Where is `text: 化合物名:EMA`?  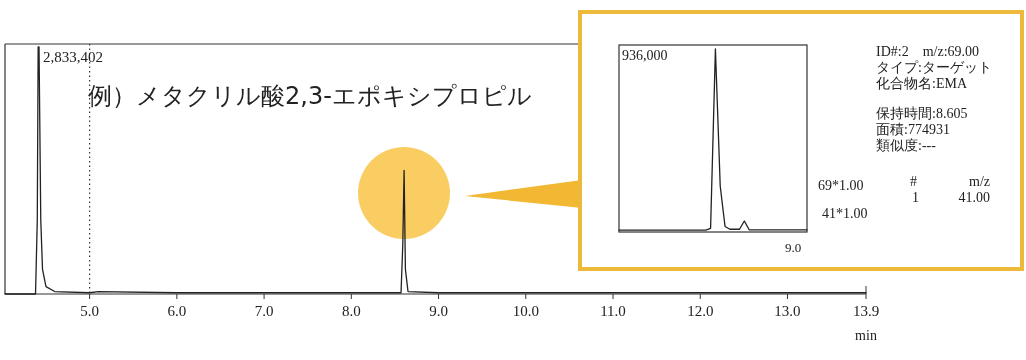
text: 化合物名:EMA is located at coordinates (922, 83).